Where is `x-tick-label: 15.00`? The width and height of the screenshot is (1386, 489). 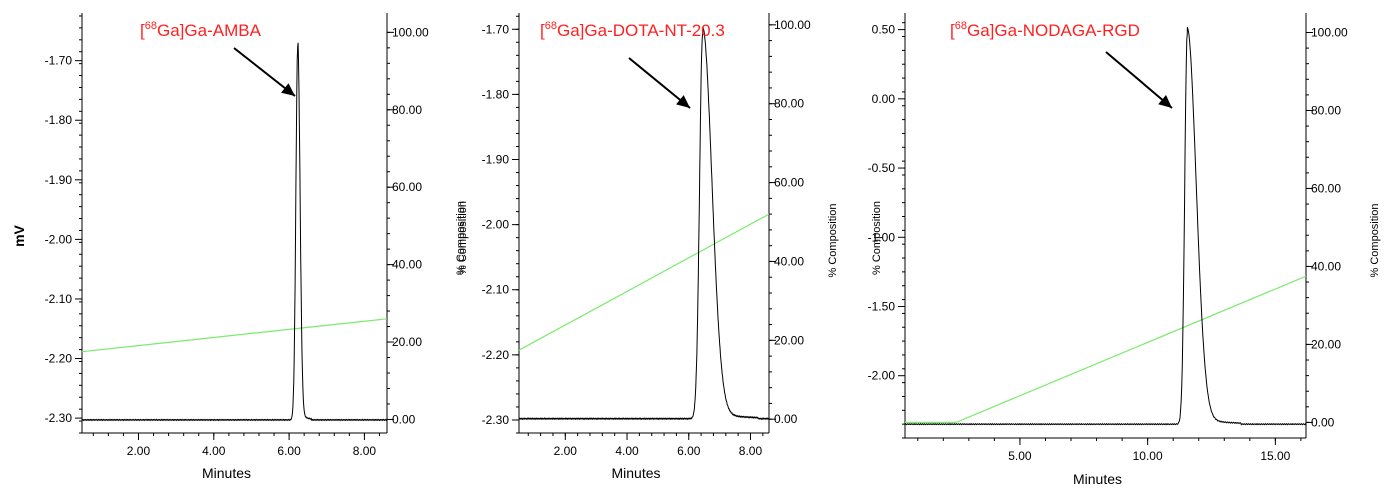
x-tick-label: 15.00 is located at coordinates (1275, 456).